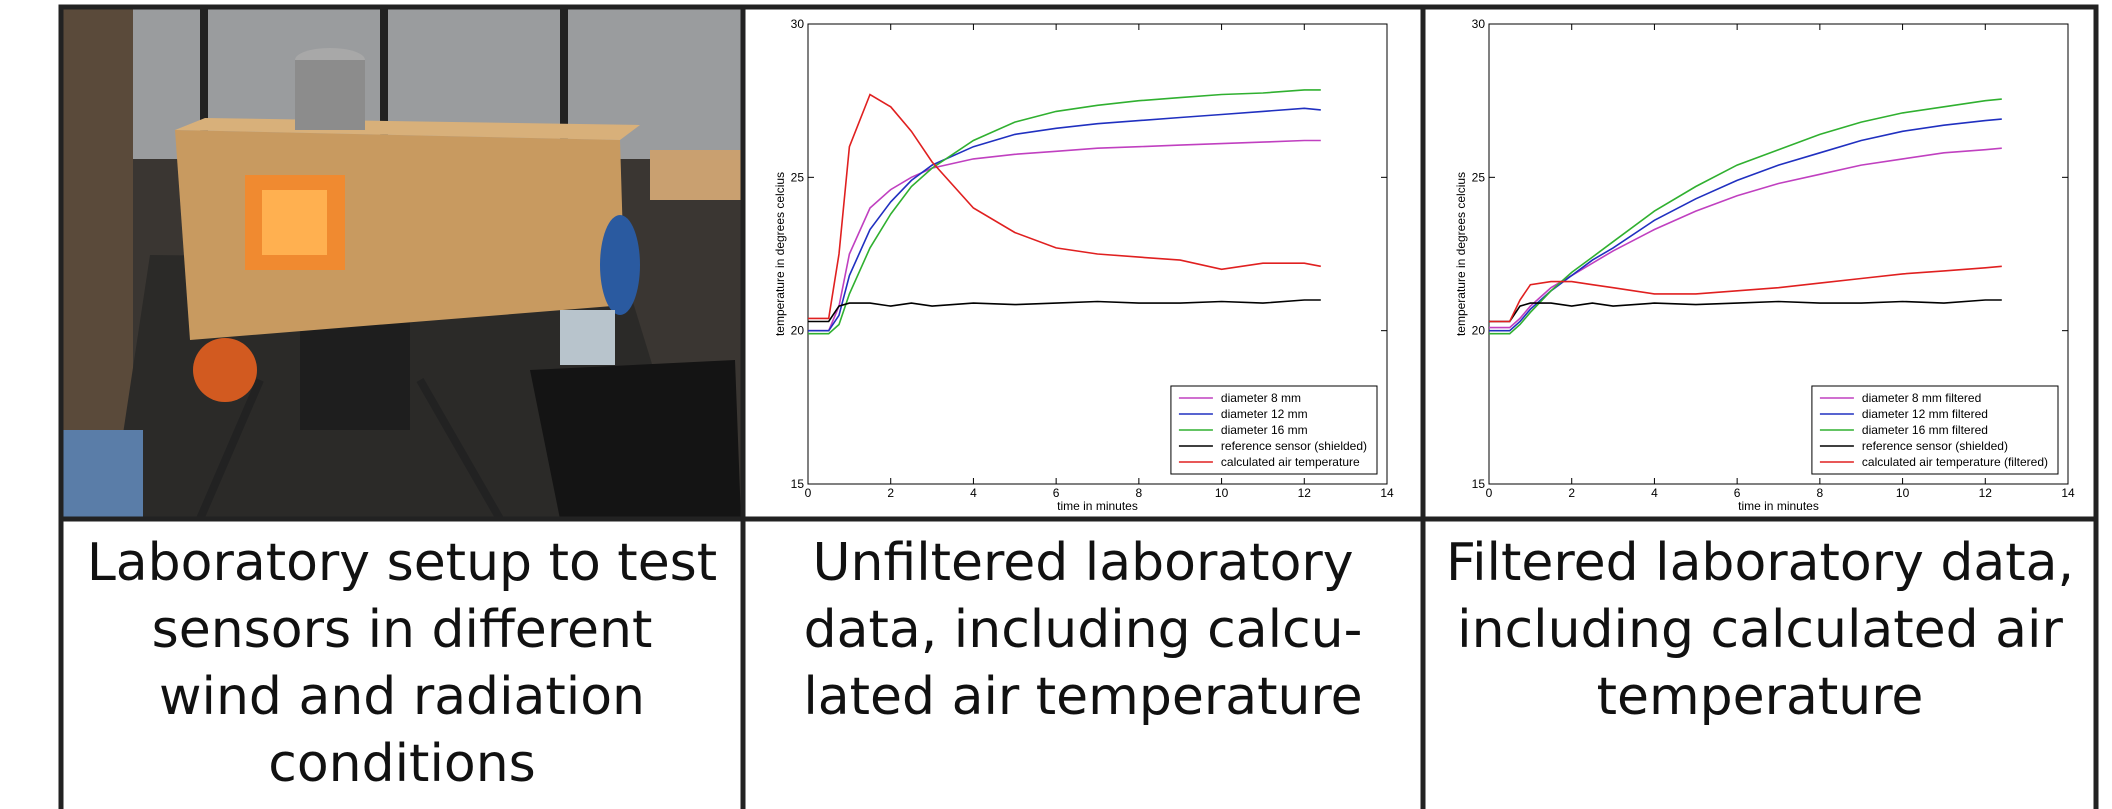  What do you see at coordinates (1760, 697) in the screenshot?
I see `caption-line: temperature` at bounding box center [1760, 697].